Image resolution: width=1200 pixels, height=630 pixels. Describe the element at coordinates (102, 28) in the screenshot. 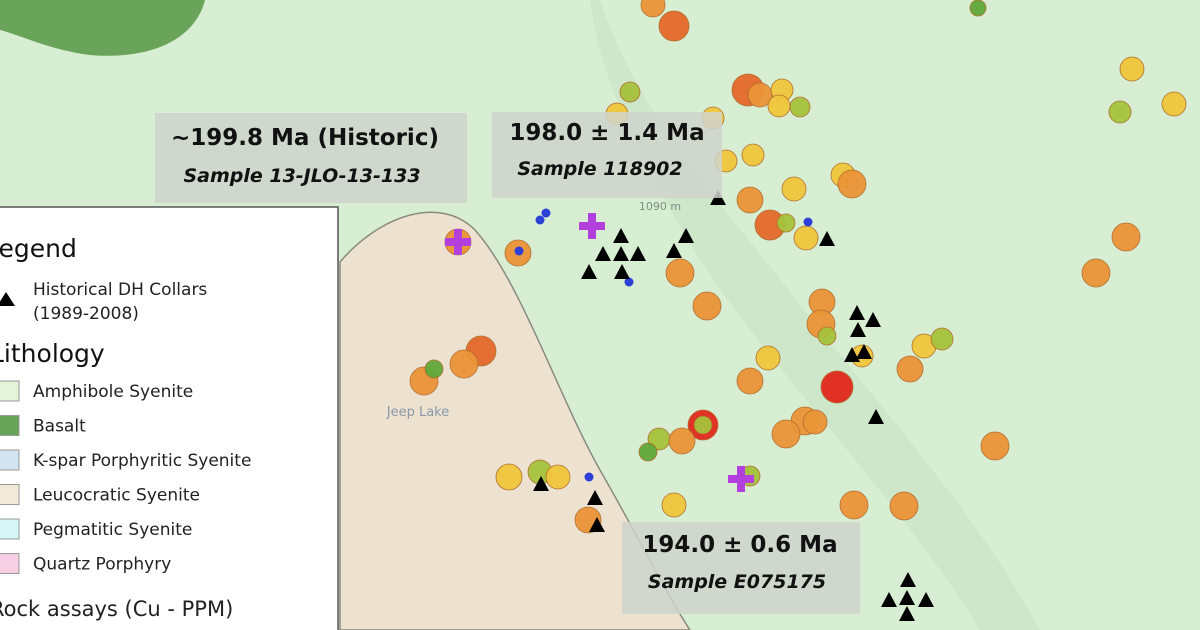

I see `basalt-area` at that location.